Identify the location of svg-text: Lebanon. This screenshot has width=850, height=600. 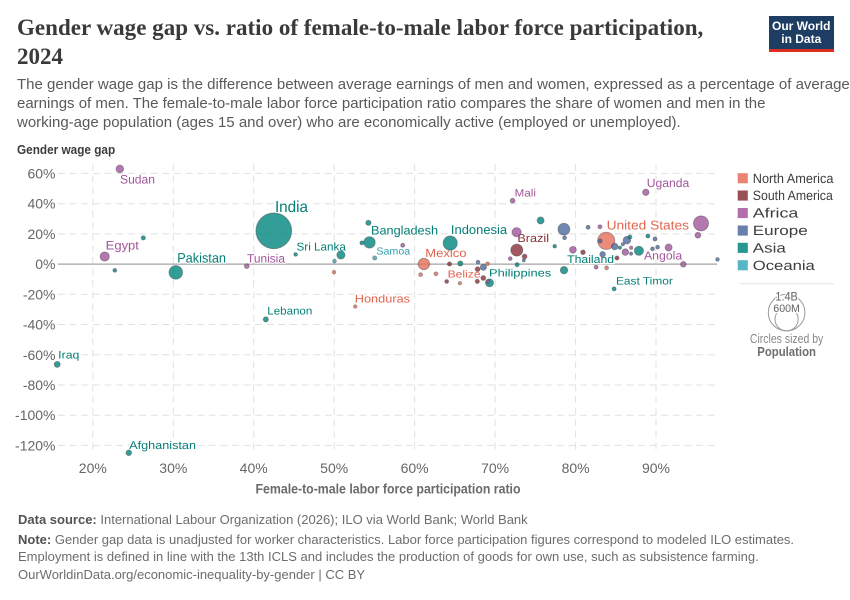
(289, 312).